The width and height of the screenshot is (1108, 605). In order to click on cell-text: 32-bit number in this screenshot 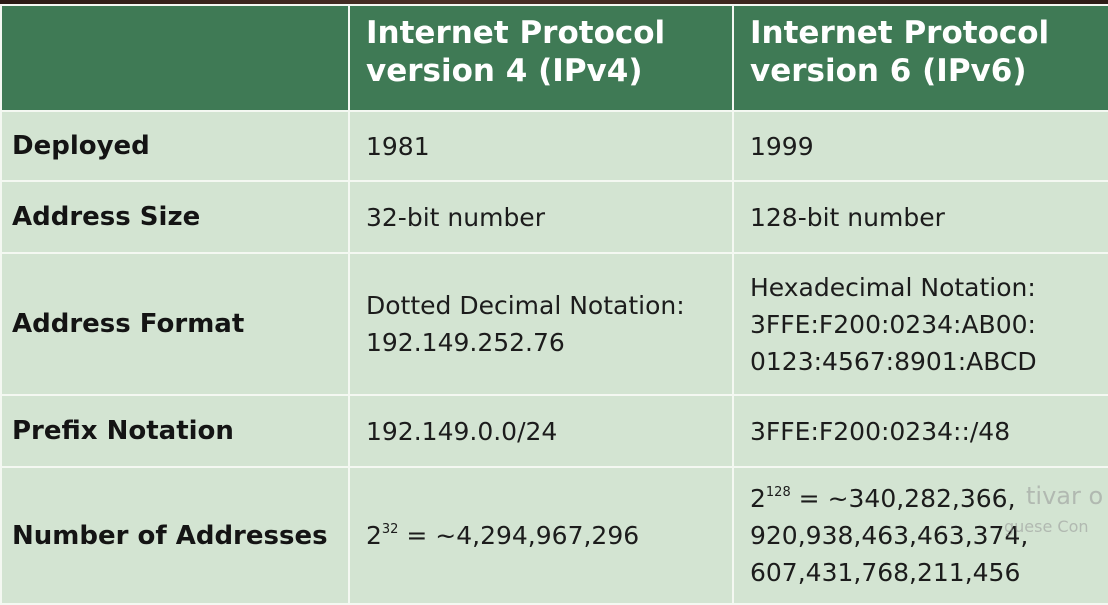, I will do `click(455, 217)`.